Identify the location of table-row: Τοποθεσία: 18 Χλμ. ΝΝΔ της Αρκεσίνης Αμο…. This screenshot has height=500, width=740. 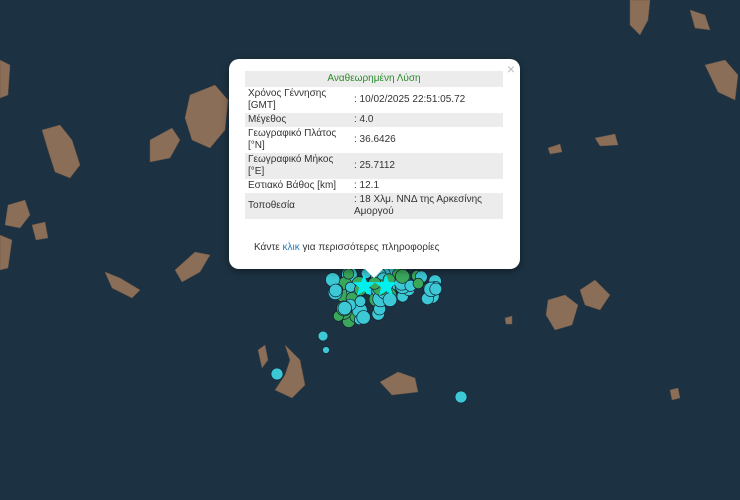
(374, 206).